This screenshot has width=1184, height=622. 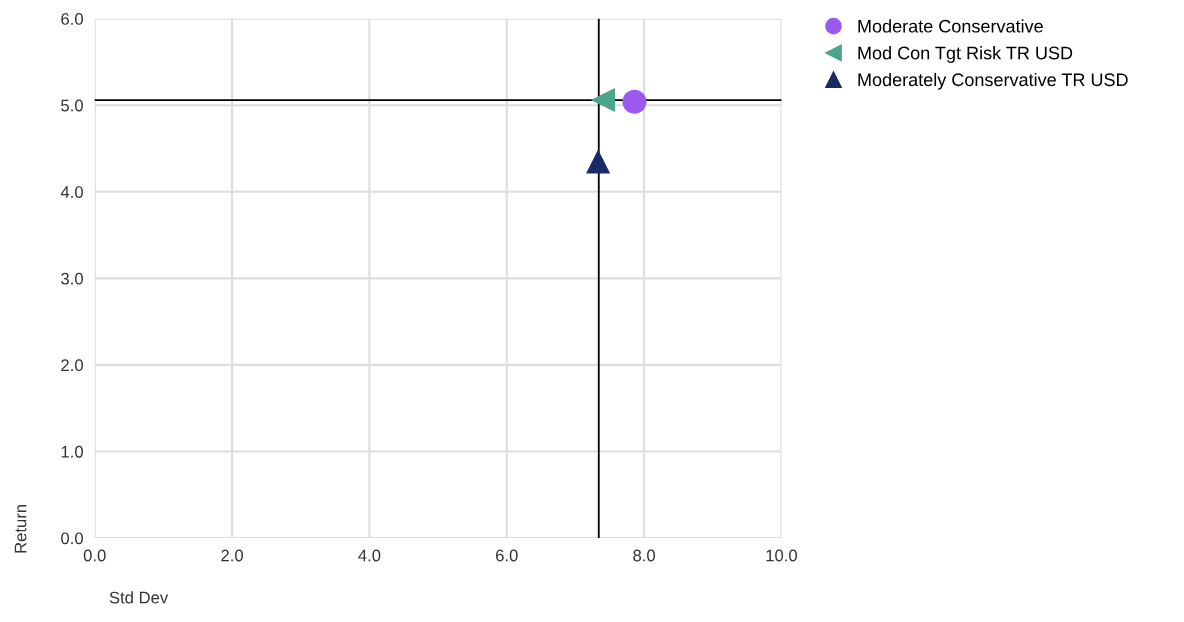 What do you see at coordinates (72, 105) in the screenshot?
I see `y-tick-label: 5.0` at bounding box center [72, 105].